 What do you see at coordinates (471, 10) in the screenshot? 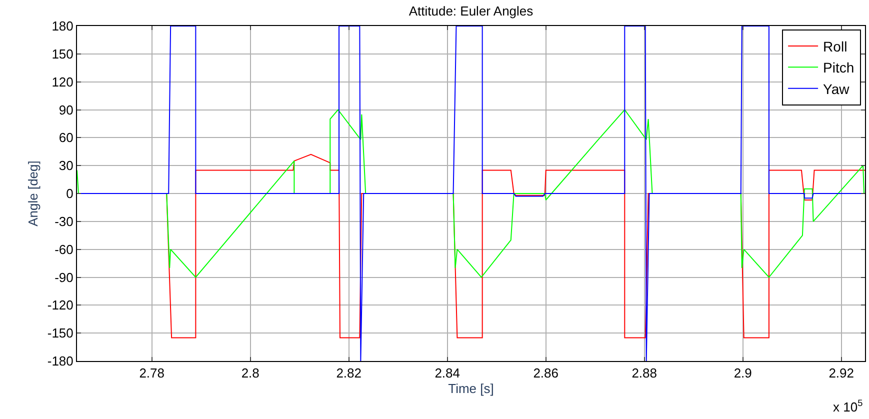
I see `chart-title: Attitude: Euler Angles` at bounding box center [471, 10].